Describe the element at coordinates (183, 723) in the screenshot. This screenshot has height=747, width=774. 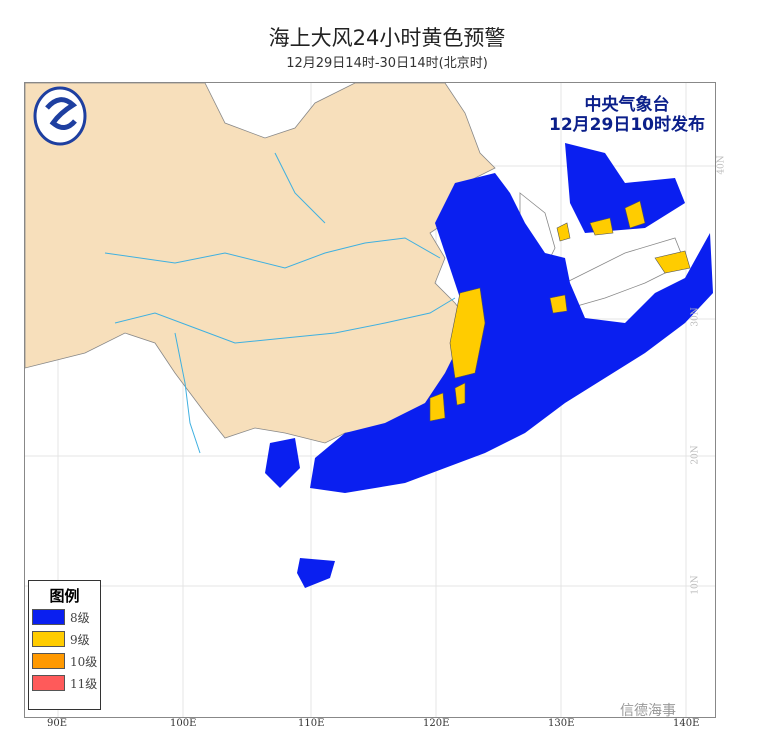
I see `lon-label: 100E` at that location.